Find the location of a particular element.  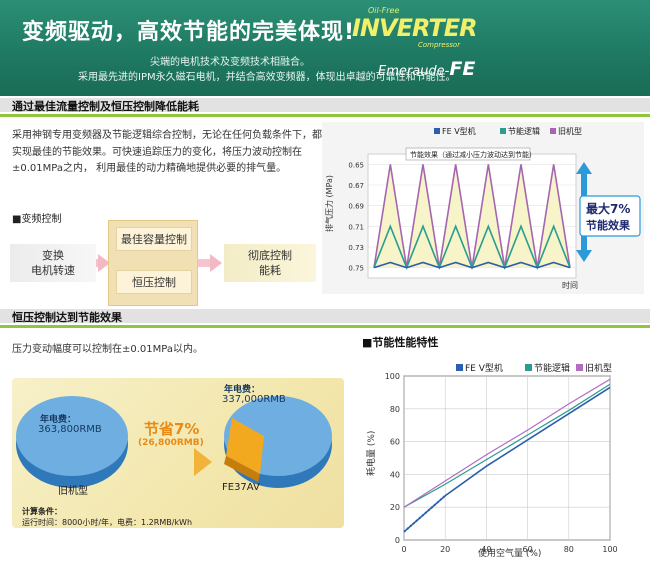

pressure-legend-label: 旧机型 is located at coordinates (570, 131).